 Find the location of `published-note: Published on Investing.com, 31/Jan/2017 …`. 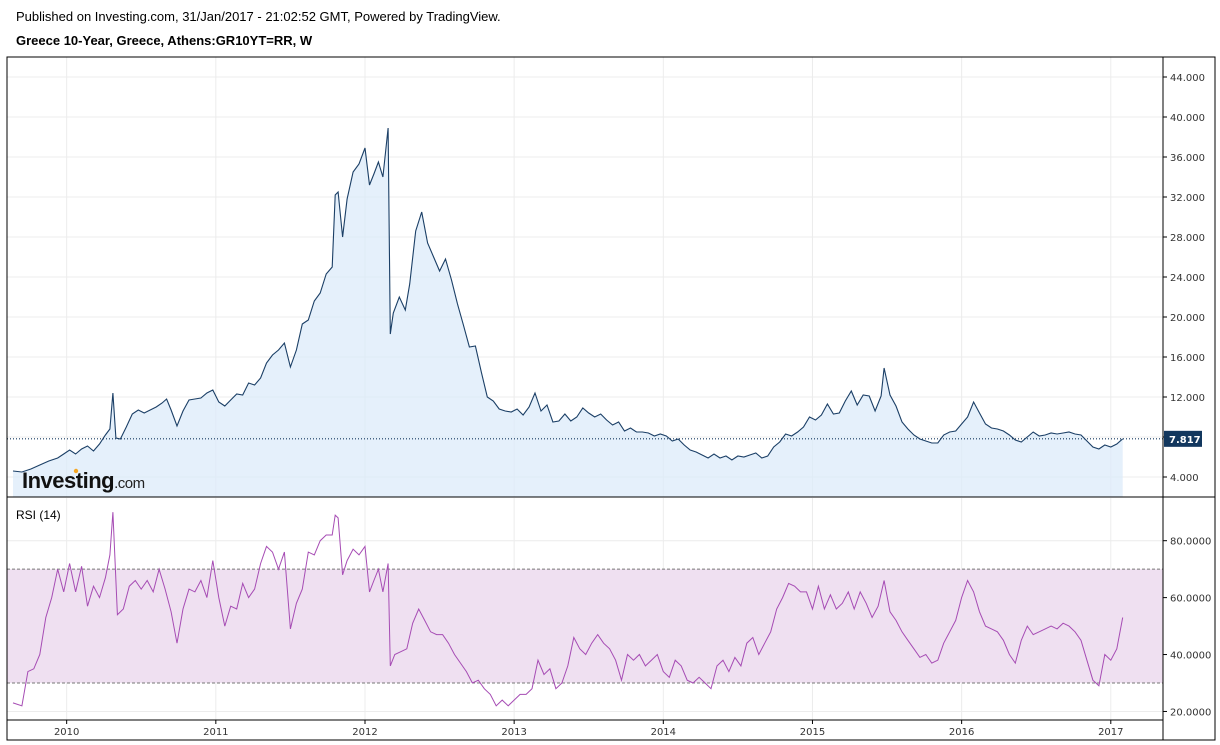

published-note: Published on Investing.com, 31/Jan/2017 … is located at coordinates (258, 16).